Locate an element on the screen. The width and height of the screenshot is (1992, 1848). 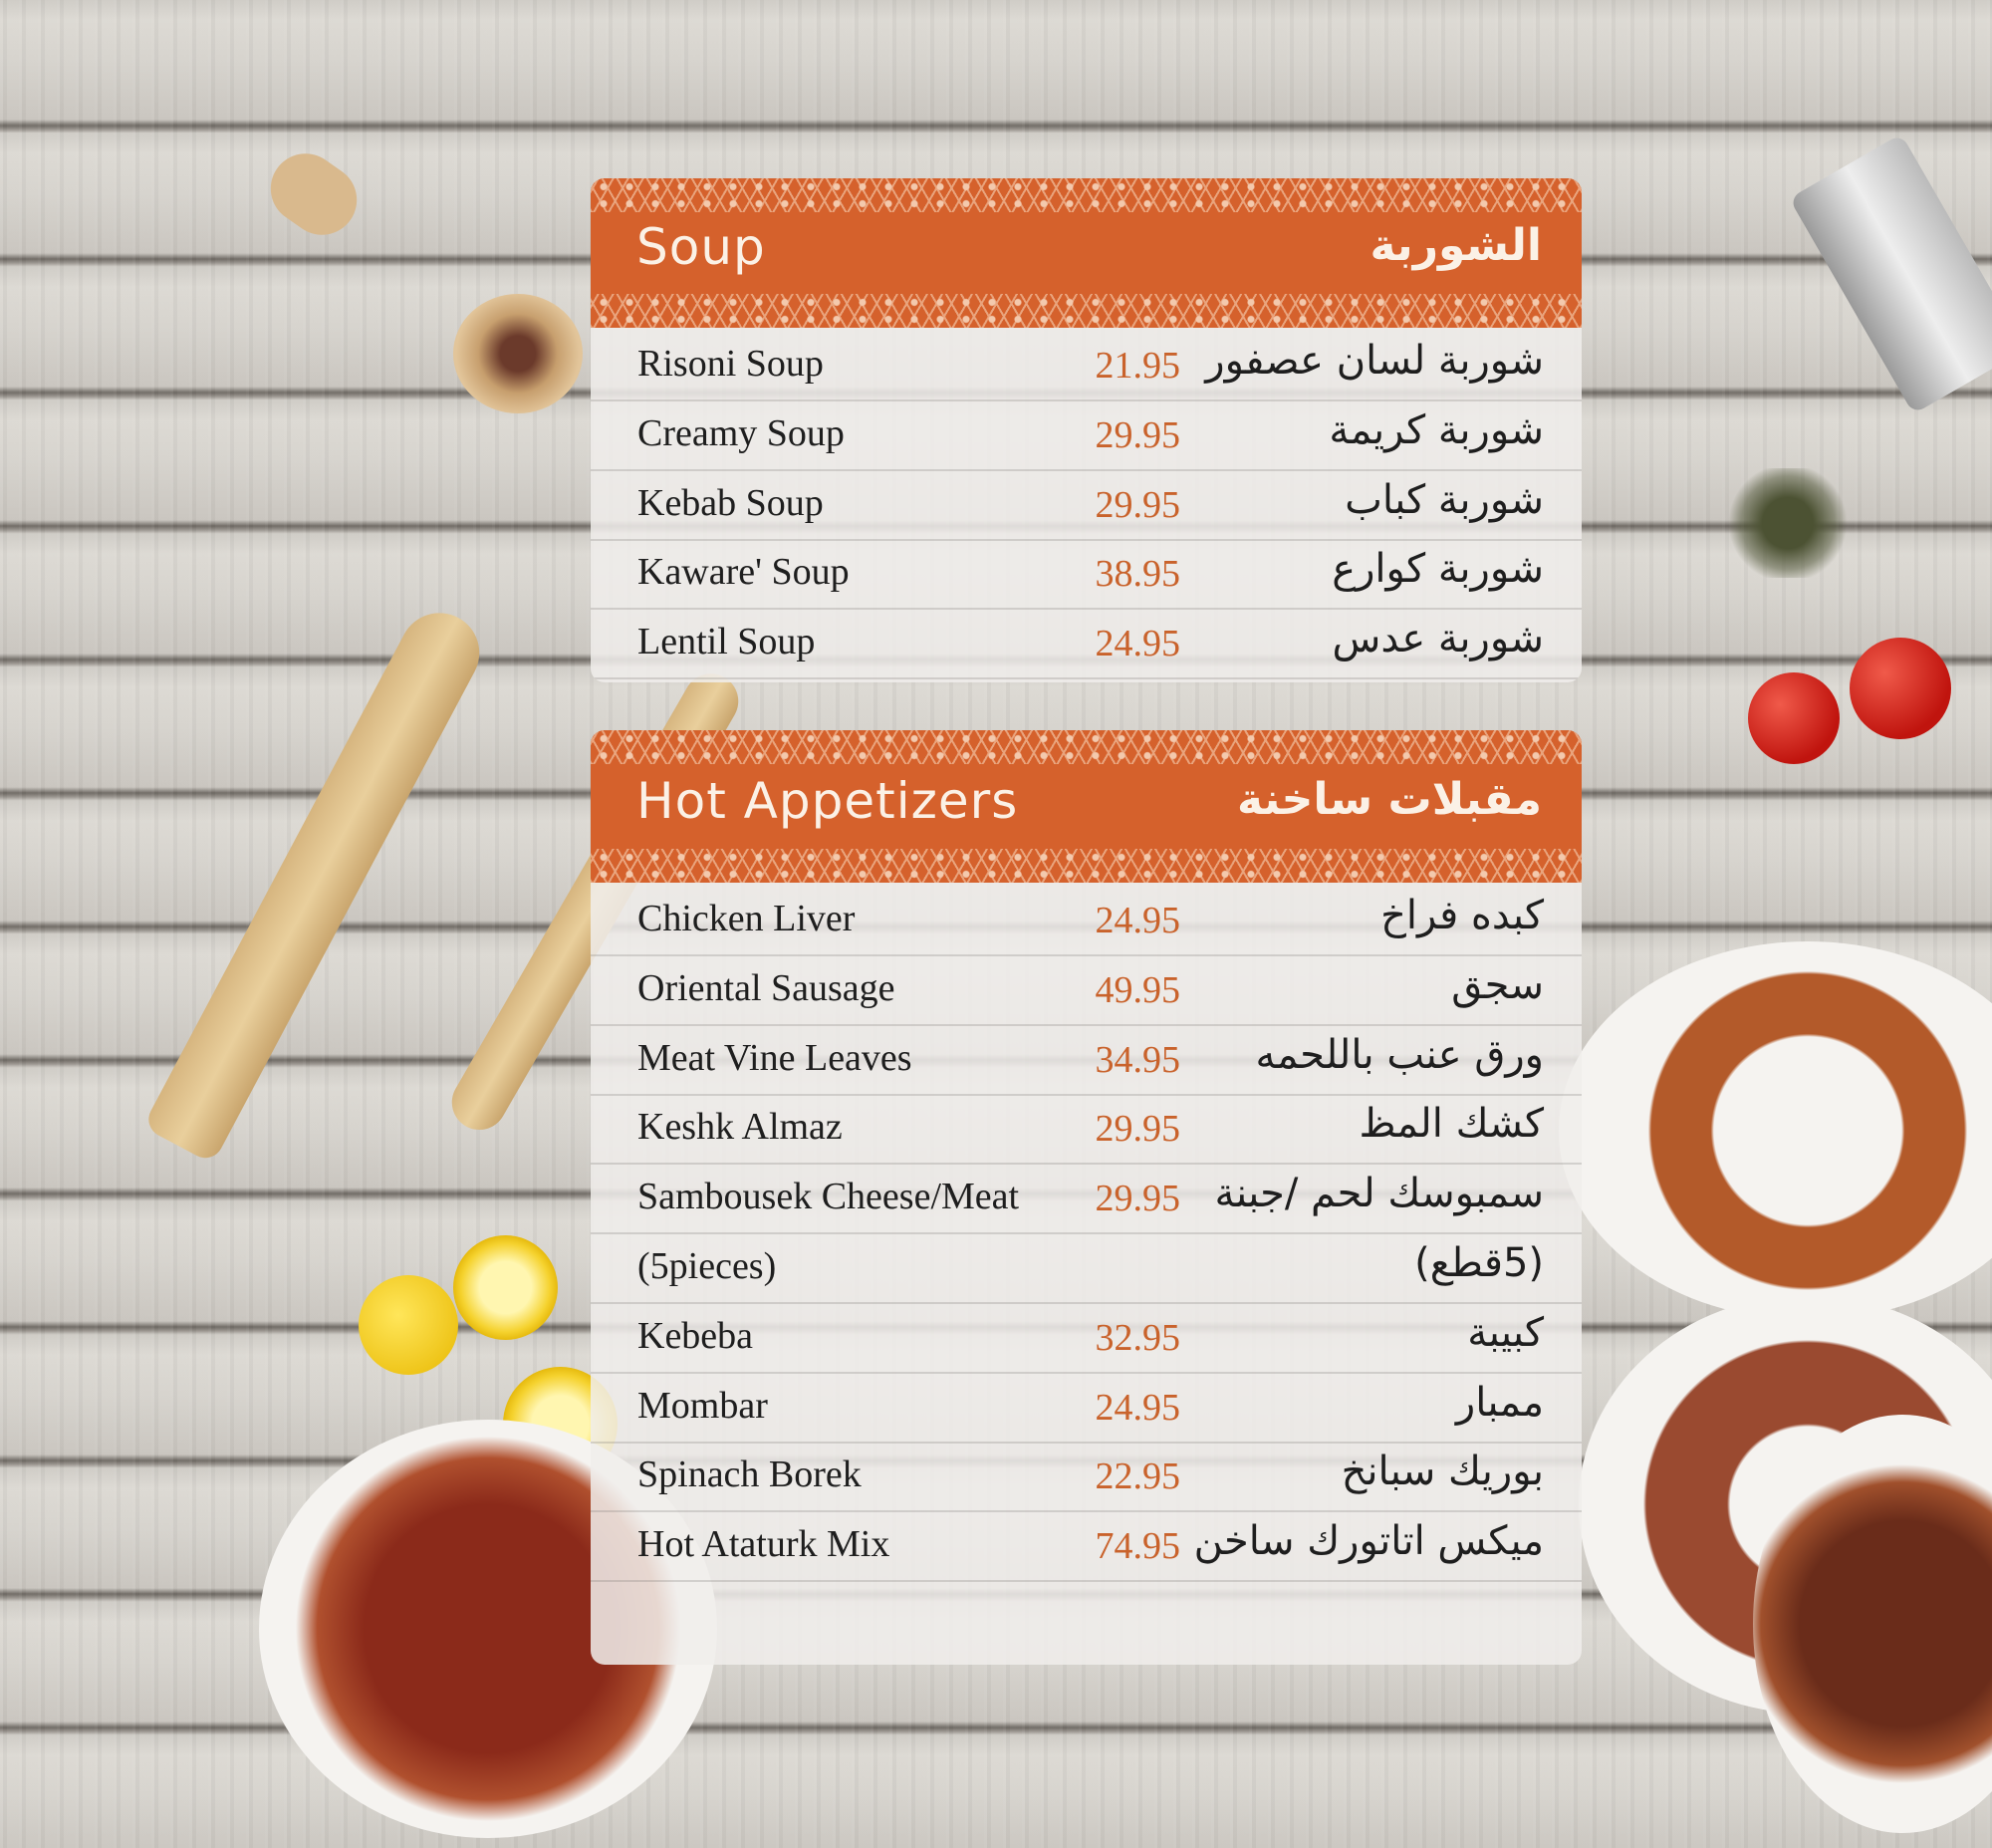
item-name-en: Keshk Almaz is located at coordinates (740, 1128).